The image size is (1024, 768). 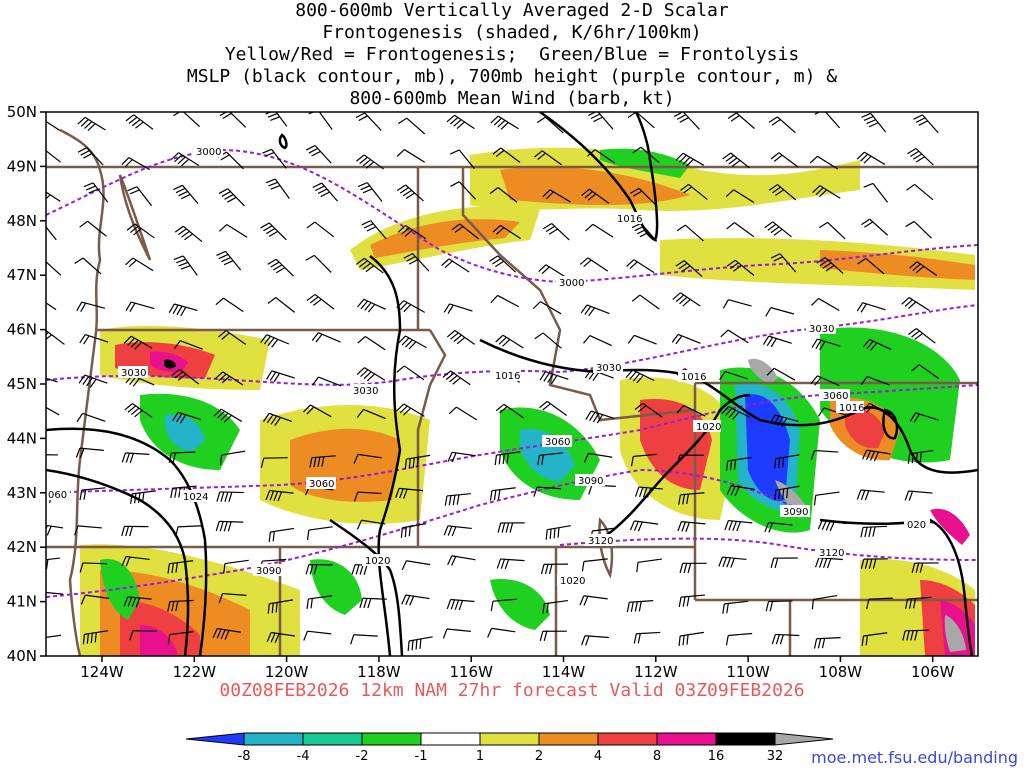 What do you see at coordinates (595, 185) in the screenshot?
I see `fg-band-canada-core` at bounding box center [595, 185].